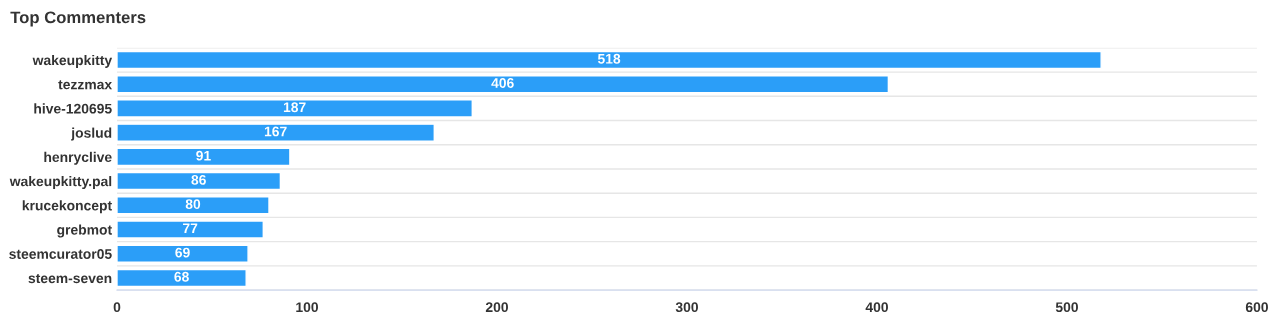 The image size is (1280, 330). What do you see at coordinates (876, 307) in the screenshot?
I see `x-tick-label: 400` at bounding box center [876, 307].